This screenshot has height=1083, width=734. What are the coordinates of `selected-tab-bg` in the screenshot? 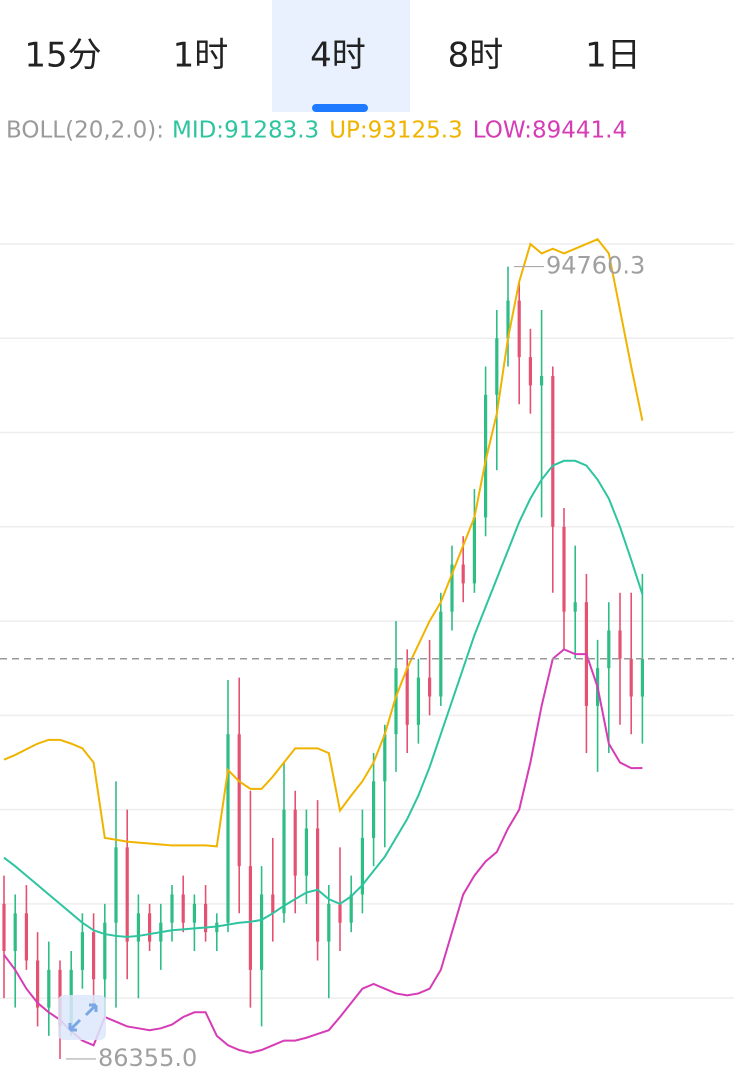 It's located at (341, 56).